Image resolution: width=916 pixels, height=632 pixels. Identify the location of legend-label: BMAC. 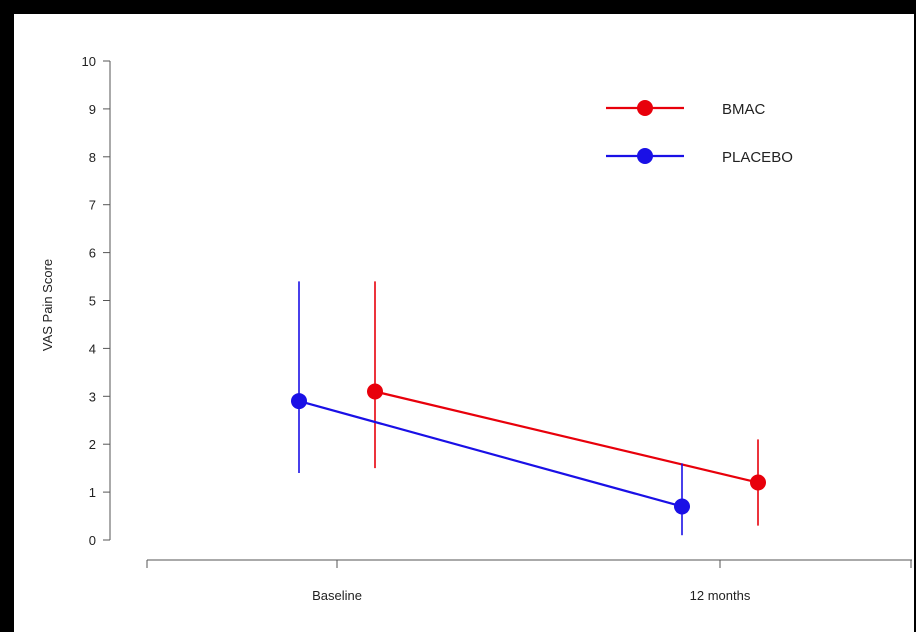
(744, 109).